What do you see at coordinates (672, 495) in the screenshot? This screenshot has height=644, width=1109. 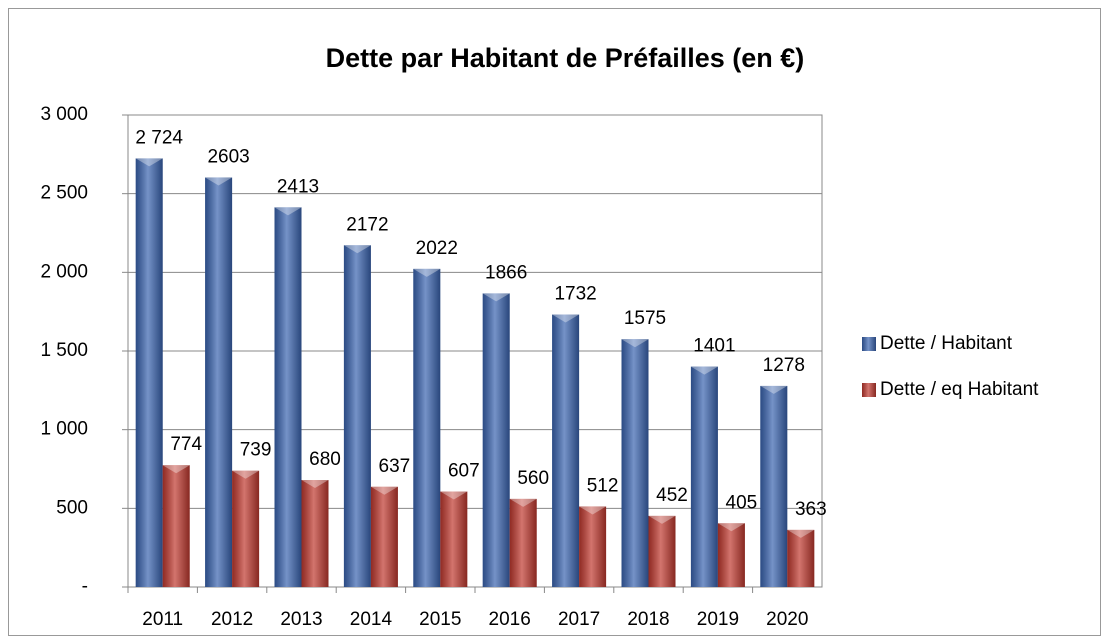 I see `data-label: 452` at bounding box center [672, 495].